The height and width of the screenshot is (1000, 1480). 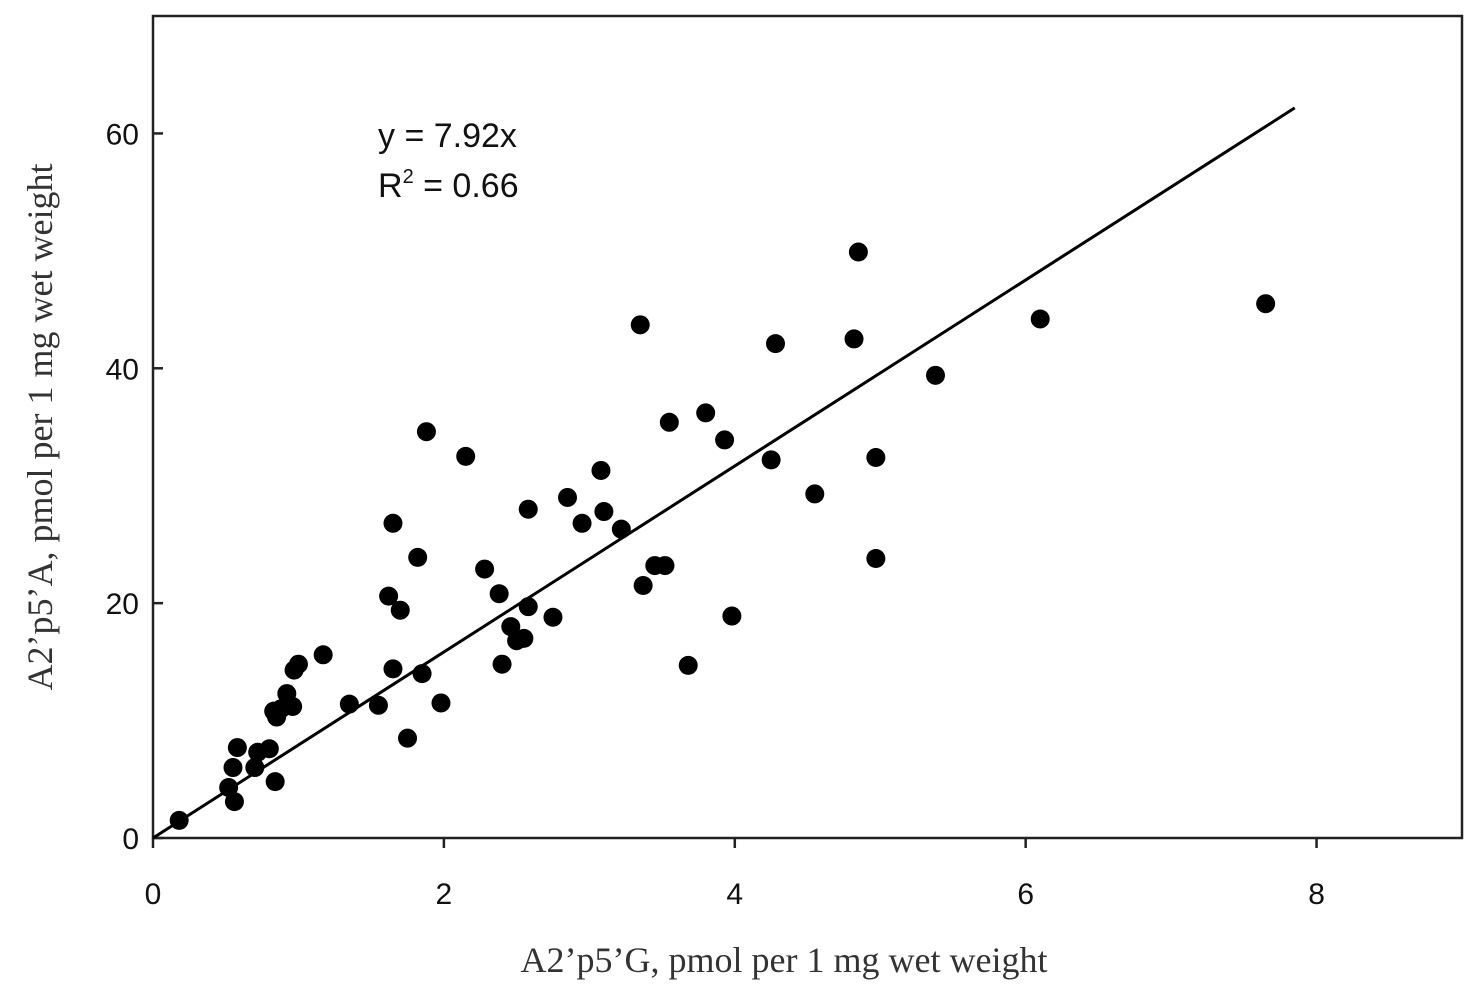 What do you see at coordinates (153, 894) in the screenshot?
I see `x-tick-label: 0` at bounding box center [153, 894].